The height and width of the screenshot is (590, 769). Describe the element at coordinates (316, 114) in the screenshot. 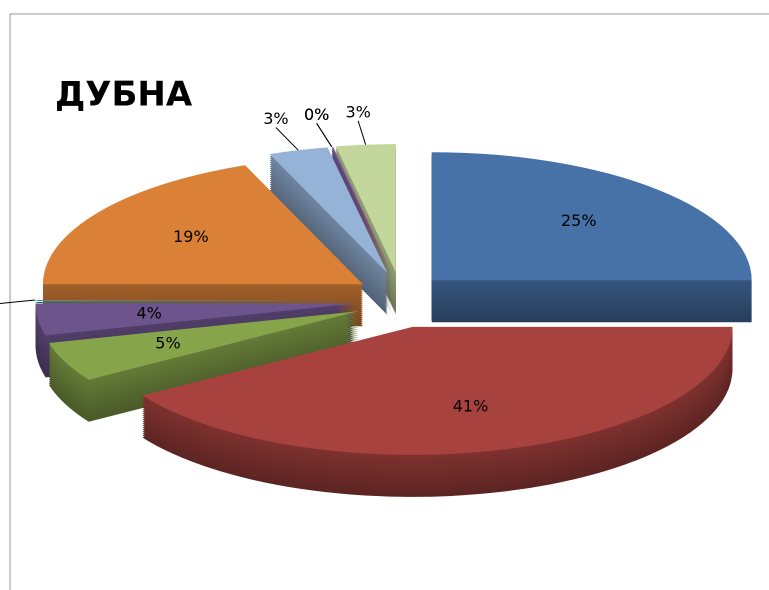

I see `data-label: 0%` at that location.